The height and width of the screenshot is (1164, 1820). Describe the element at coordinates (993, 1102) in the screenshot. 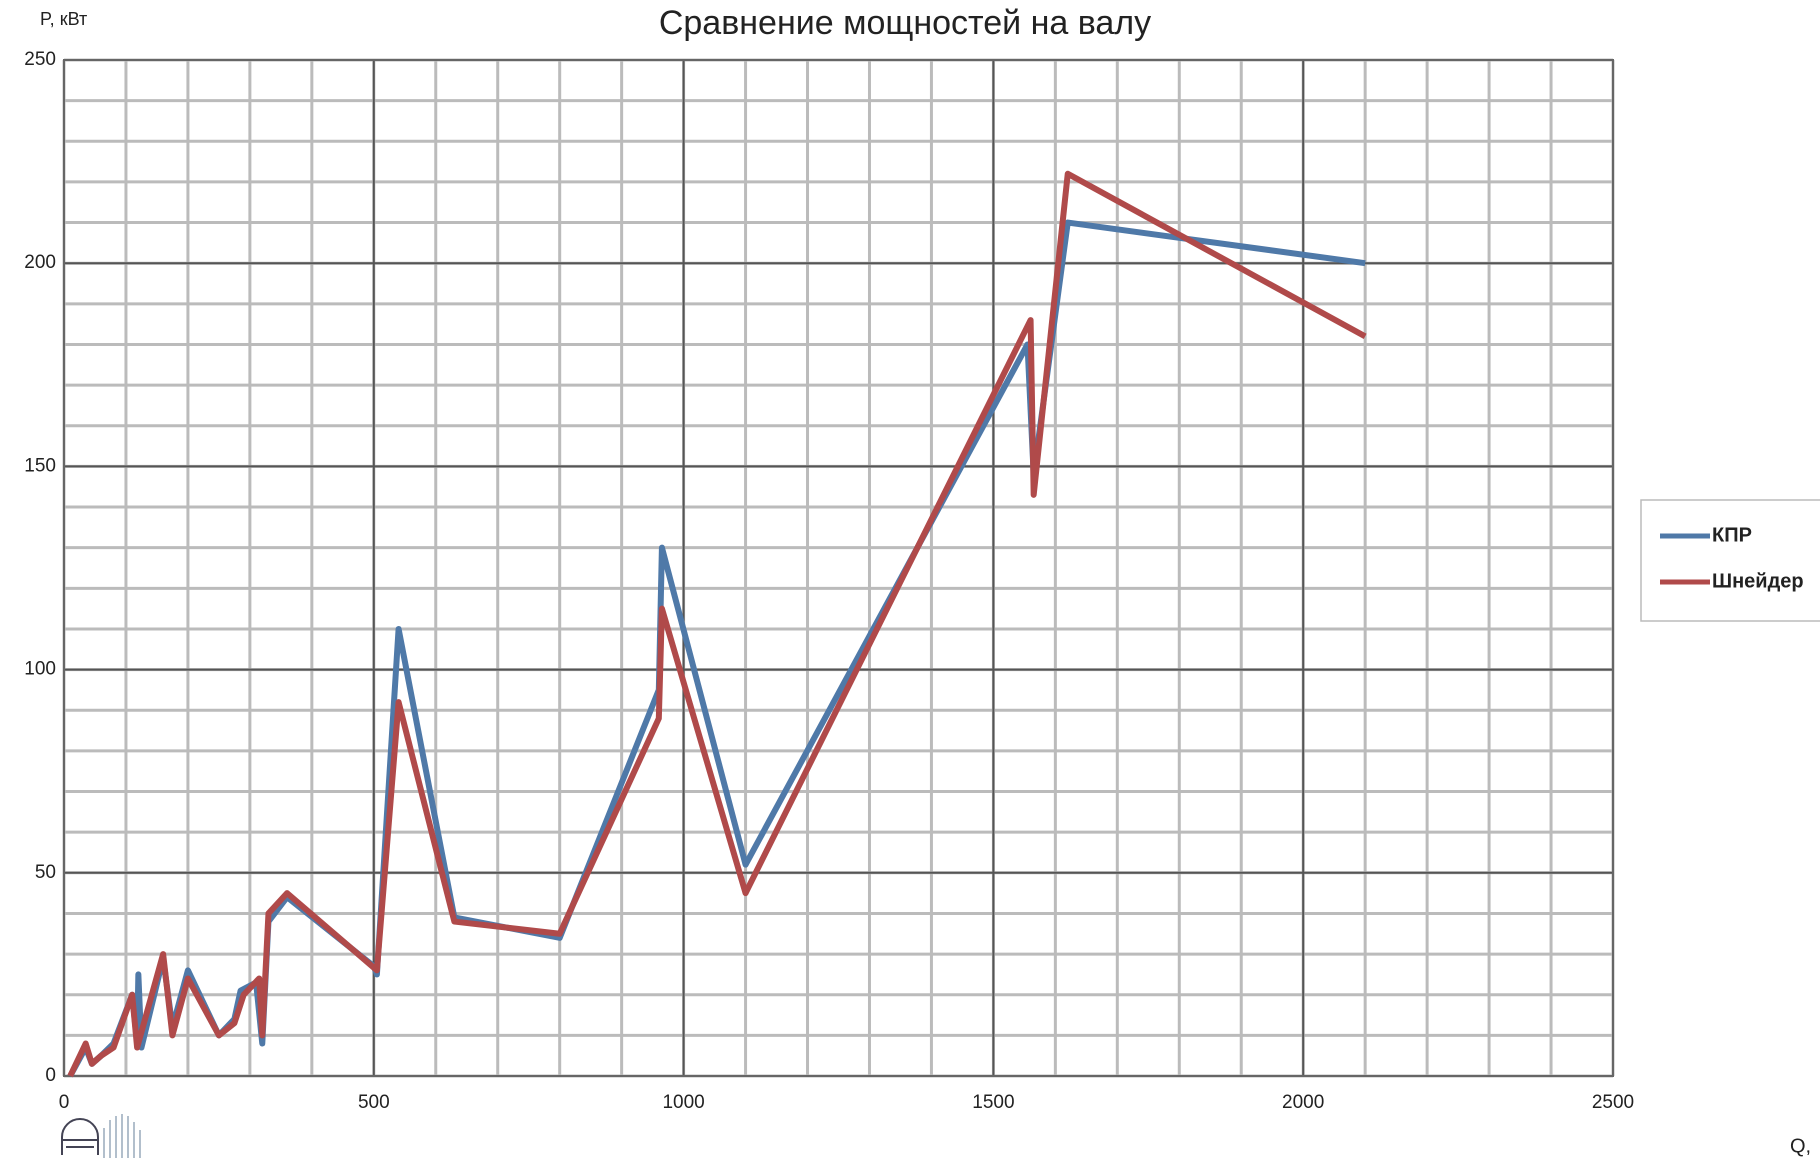

I see `x-tick-label: 1500` at that location.